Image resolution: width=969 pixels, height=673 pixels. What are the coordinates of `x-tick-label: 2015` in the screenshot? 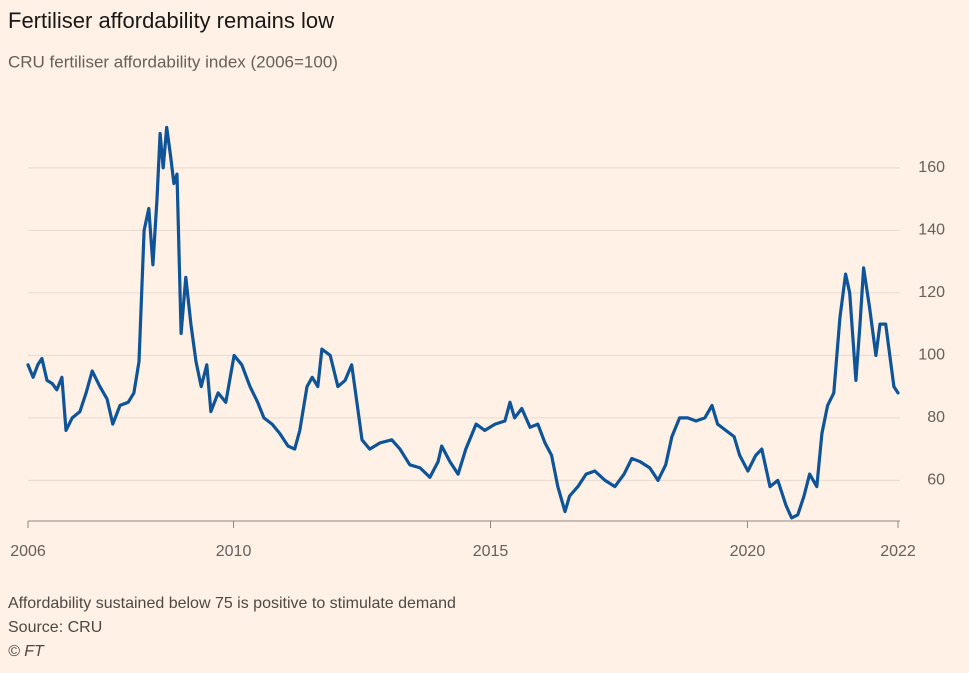 It's located at (491, 551).